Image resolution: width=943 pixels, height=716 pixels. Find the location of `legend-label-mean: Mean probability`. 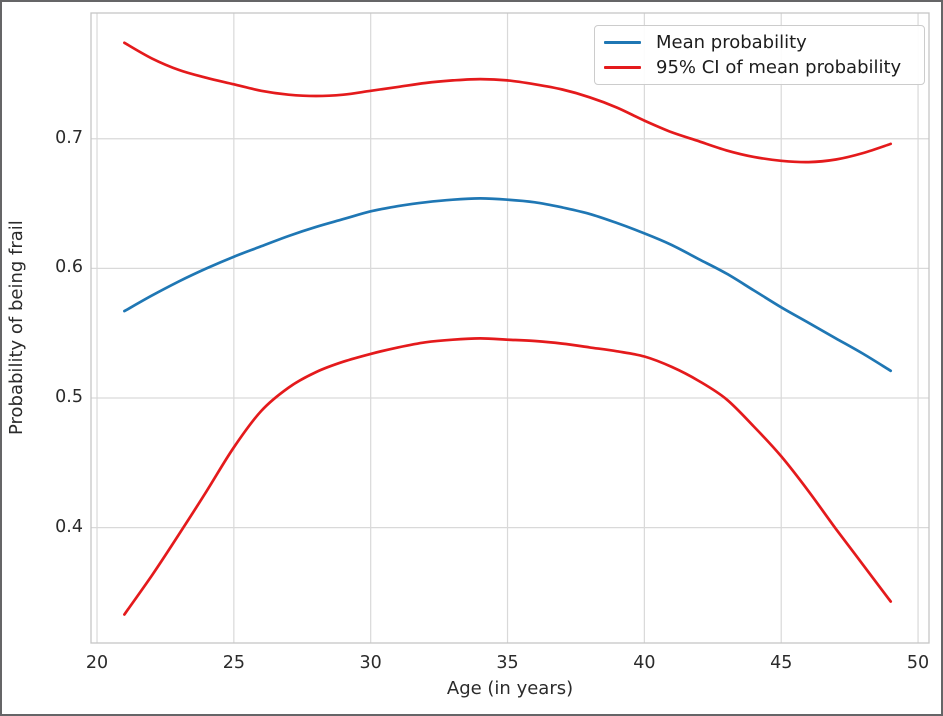

legend-label-mean: Mean probability is located at coordinates (731, 42).